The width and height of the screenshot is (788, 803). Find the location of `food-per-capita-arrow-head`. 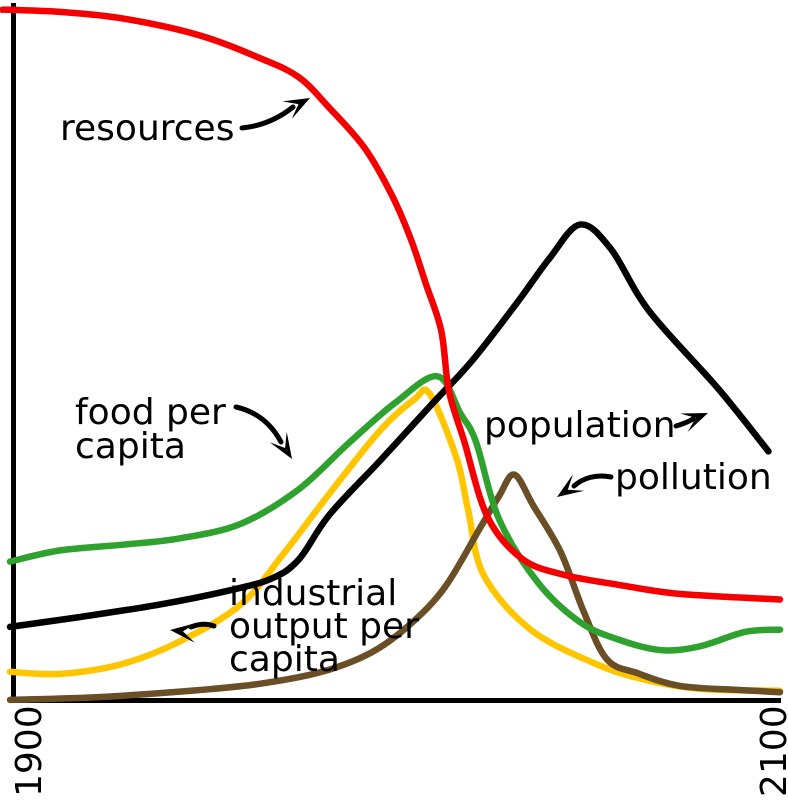

food-per-capita-arrow-head is located at coordinates (280, 445).